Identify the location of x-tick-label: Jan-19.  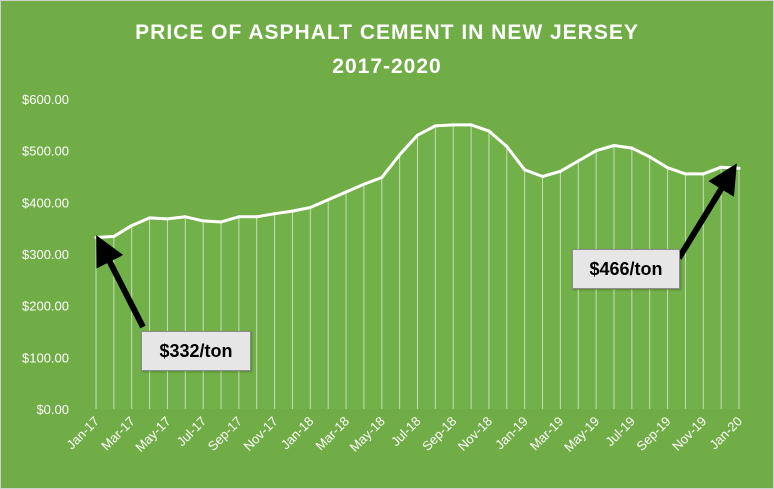
(511, 433).